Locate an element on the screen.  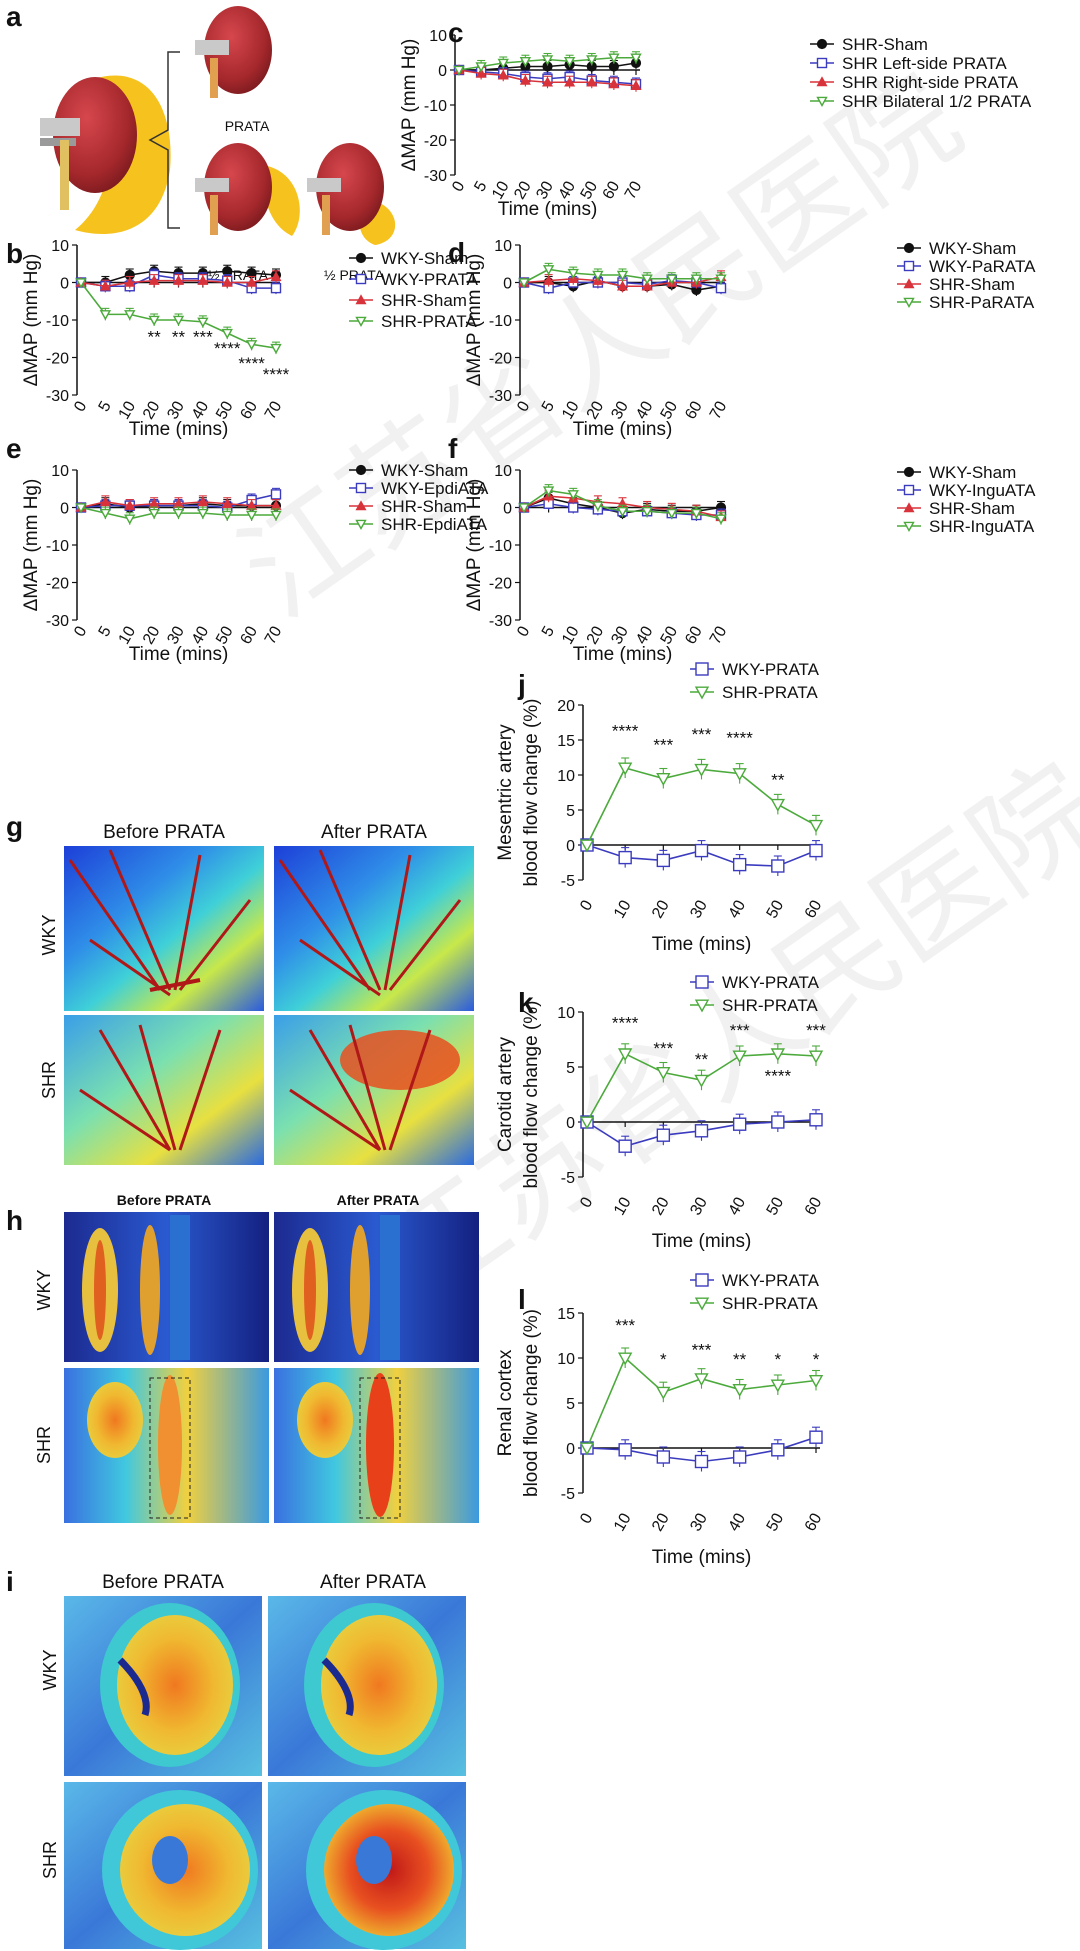
x-tick-label: 60 is located at coordinates (249, 635).